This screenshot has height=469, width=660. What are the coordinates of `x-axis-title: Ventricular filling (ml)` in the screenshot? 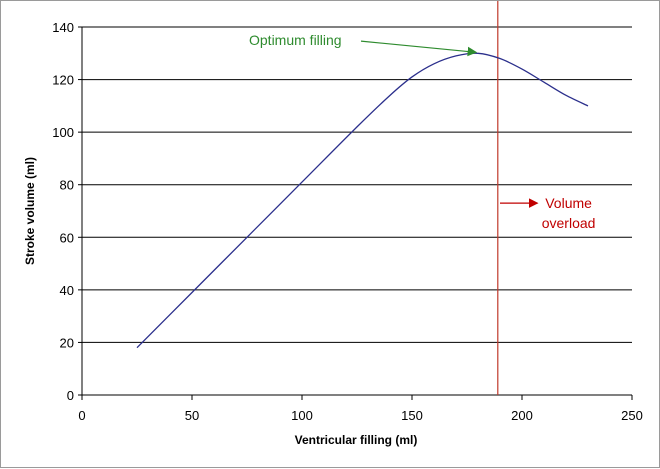 It's located at (356, 440).